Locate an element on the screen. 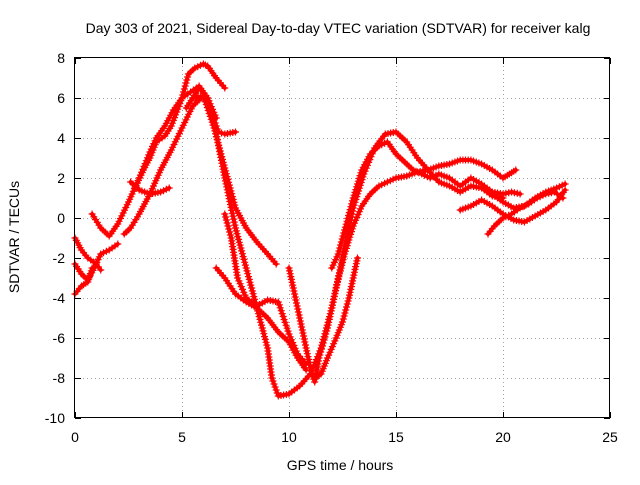  y-tick-label: -6 is located at coordinates (59, 338).